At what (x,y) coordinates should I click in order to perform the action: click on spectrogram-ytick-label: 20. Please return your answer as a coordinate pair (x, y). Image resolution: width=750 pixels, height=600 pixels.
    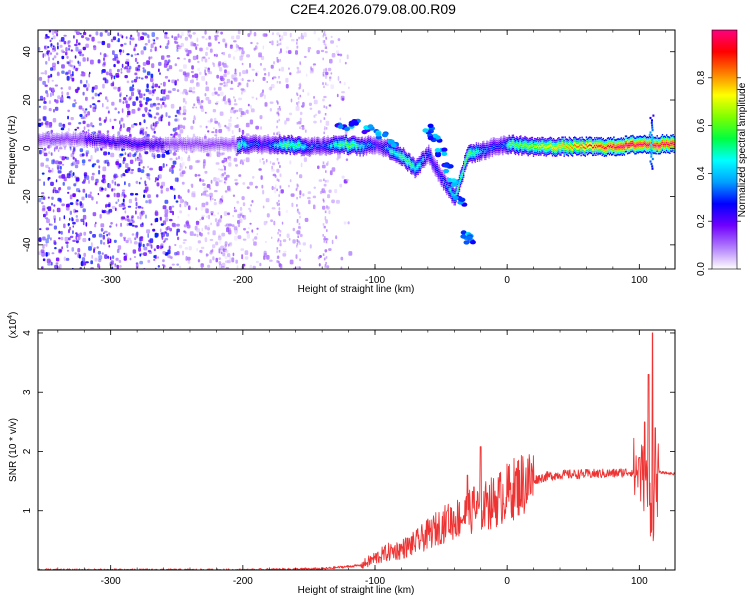
    Looking at the image, I should click on (27, 100).